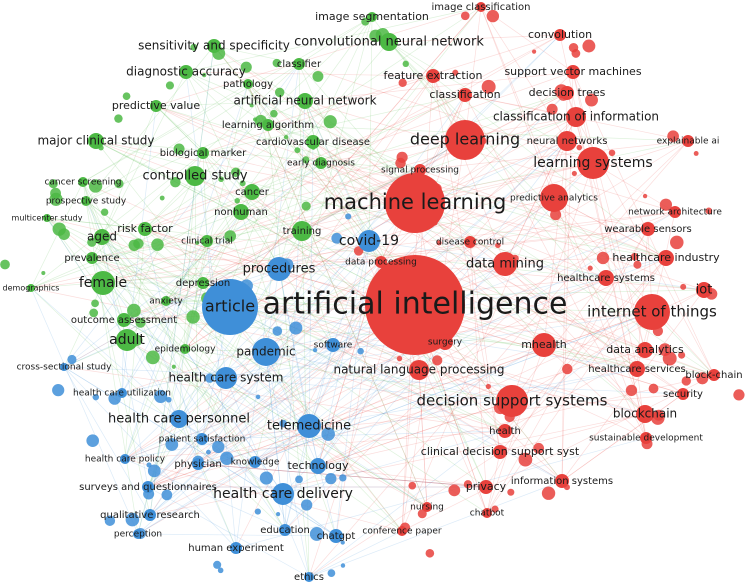 This screenshot has height=588, width=750. I want to click on node-label: predictive analytics, so click(554, 199).